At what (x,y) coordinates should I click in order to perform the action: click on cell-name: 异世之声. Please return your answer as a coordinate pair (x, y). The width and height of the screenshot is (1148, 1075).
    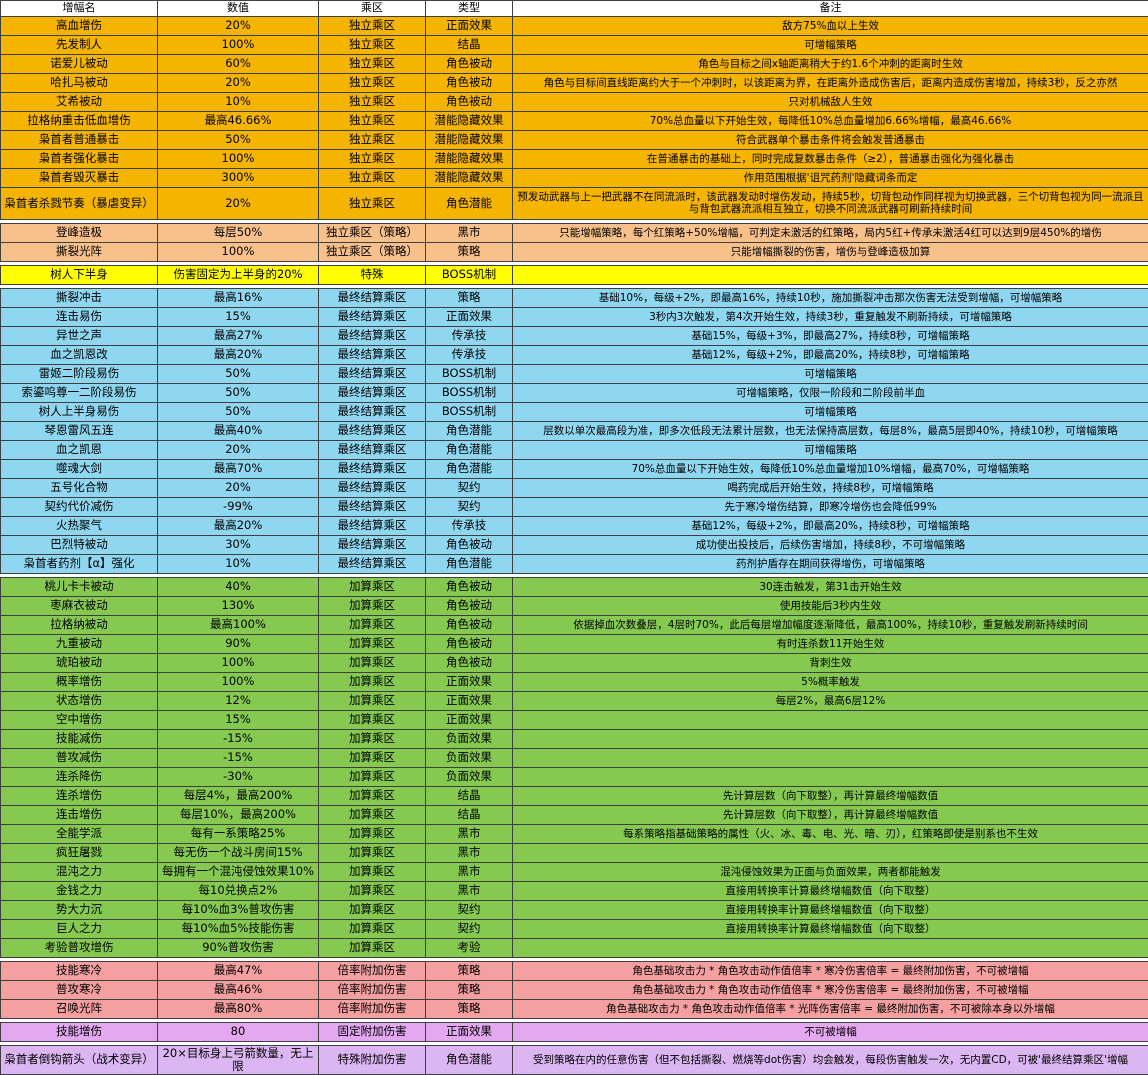
    Looking at the image, I should click on (79, 335).